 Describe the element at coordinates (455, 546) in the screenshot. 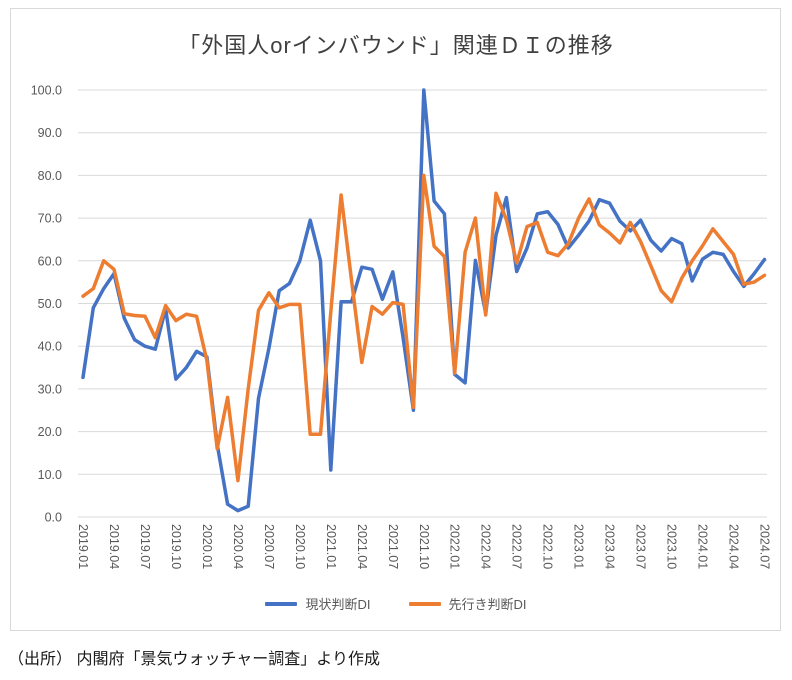

I see `x-tick-label: 2022.01` at that location.